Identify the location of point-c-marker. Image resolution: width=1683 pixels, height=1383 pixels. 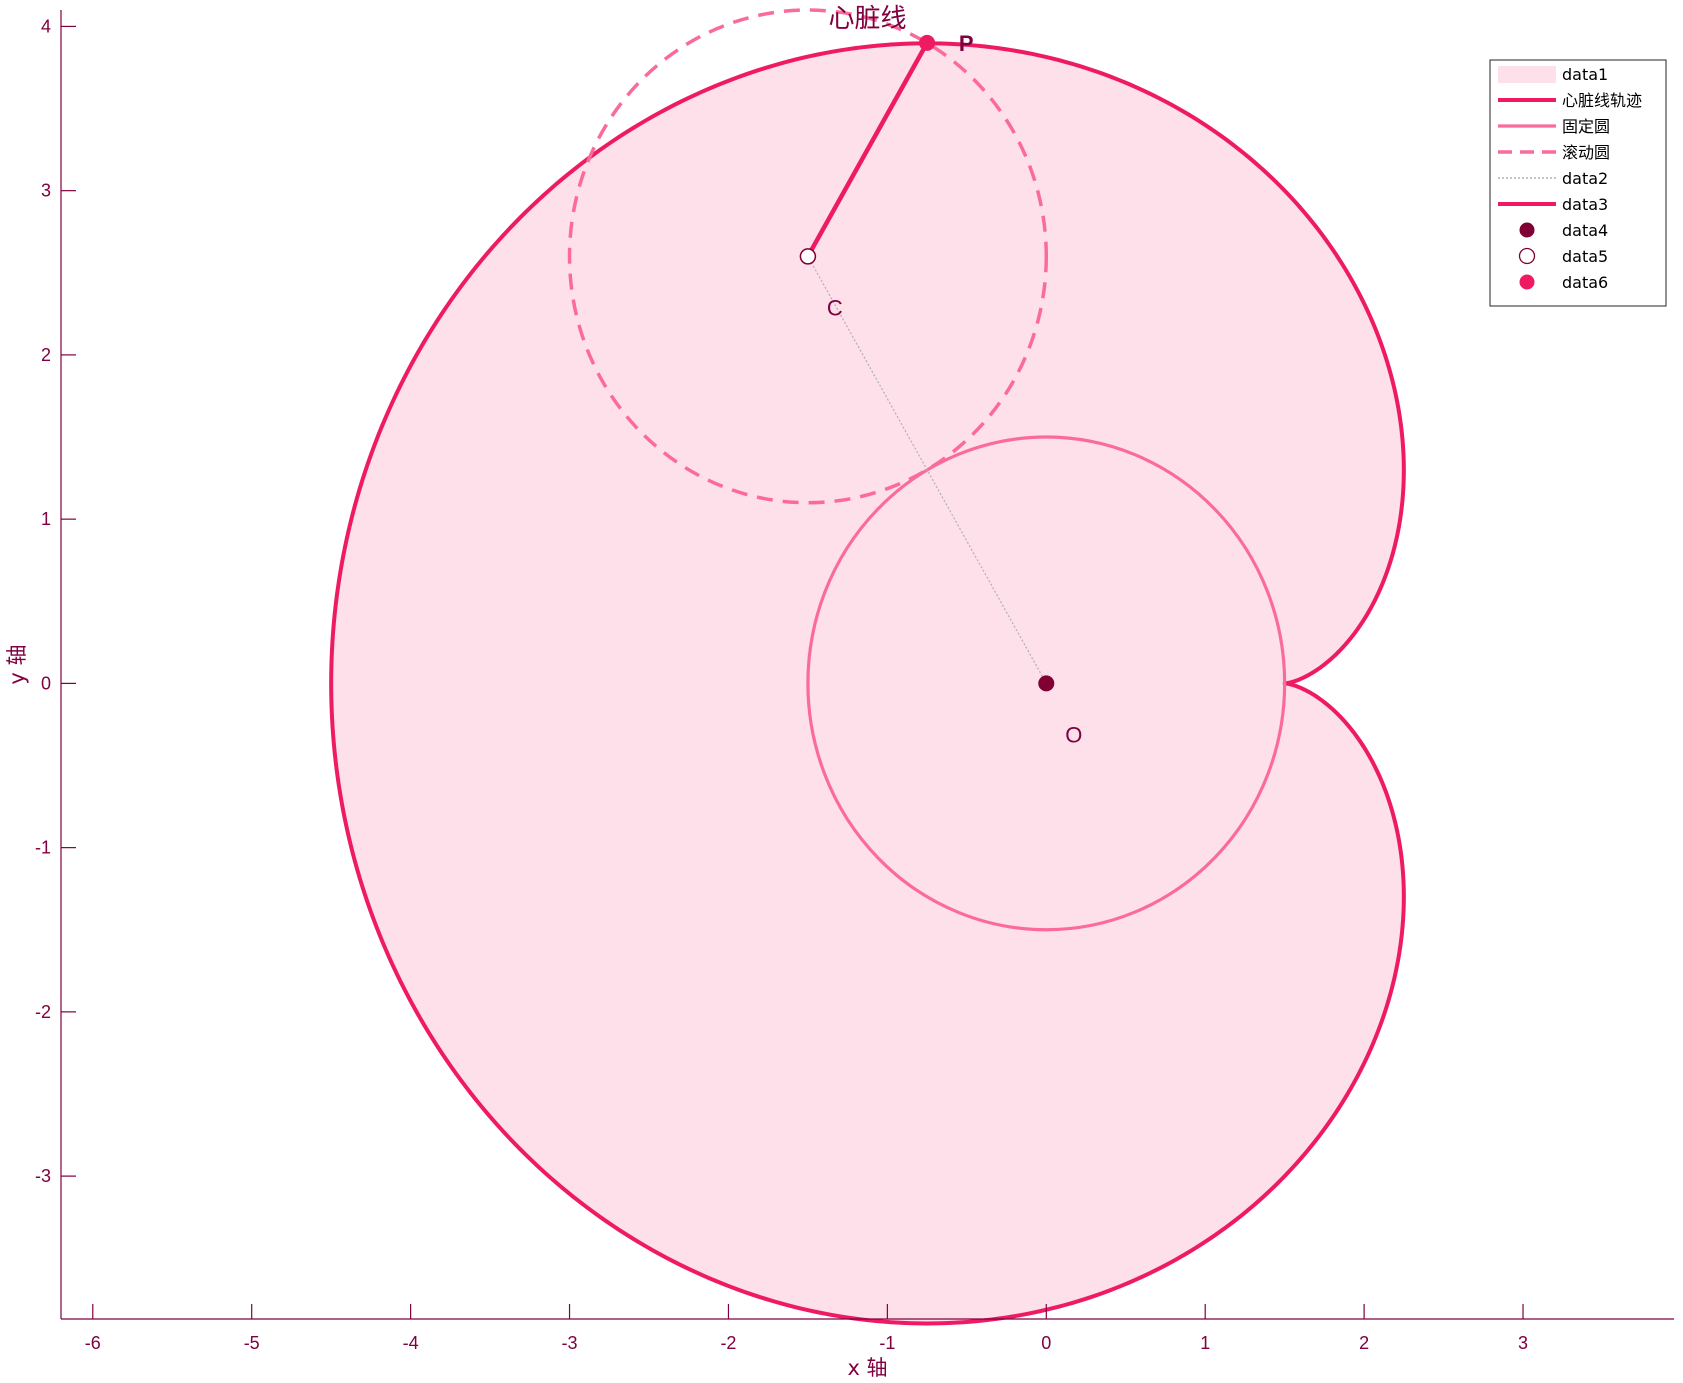
(808, 256).